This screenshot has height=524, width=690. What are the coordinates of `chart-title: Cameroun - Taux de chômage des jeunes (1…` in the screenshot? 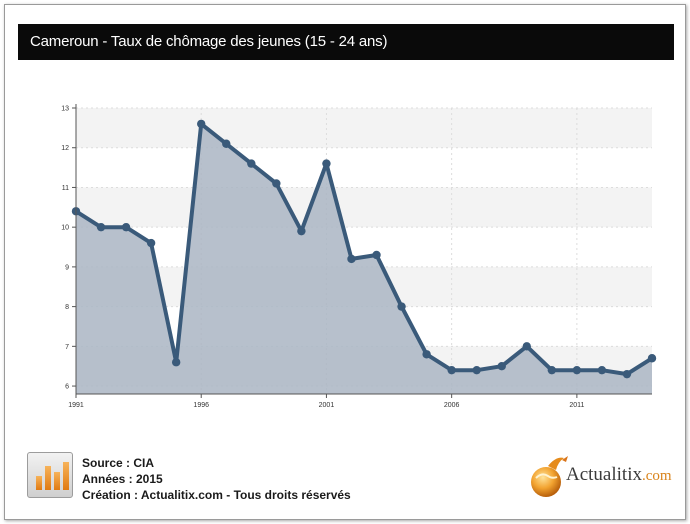 It's located at (346, 42).